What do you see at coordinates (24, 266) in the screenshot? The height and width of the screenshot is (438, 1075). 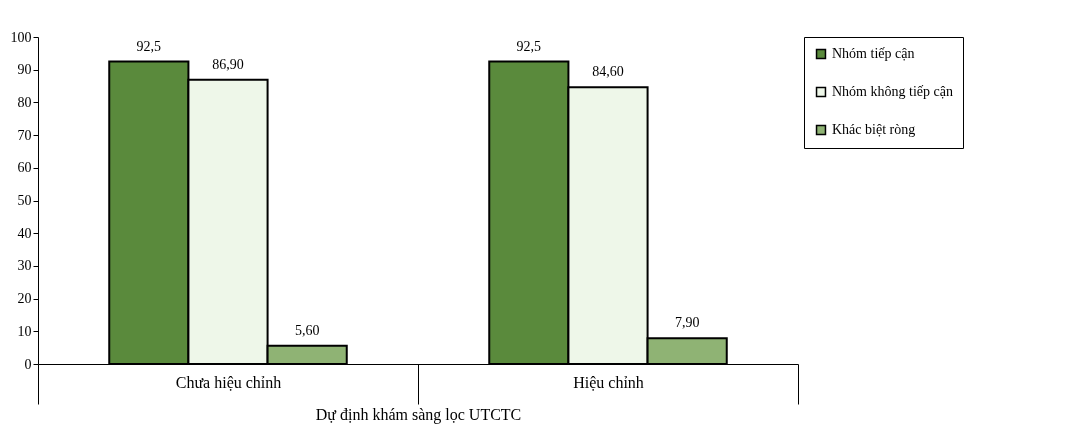 I see `y-tick-label: 30` at bounding box center [24, 266].